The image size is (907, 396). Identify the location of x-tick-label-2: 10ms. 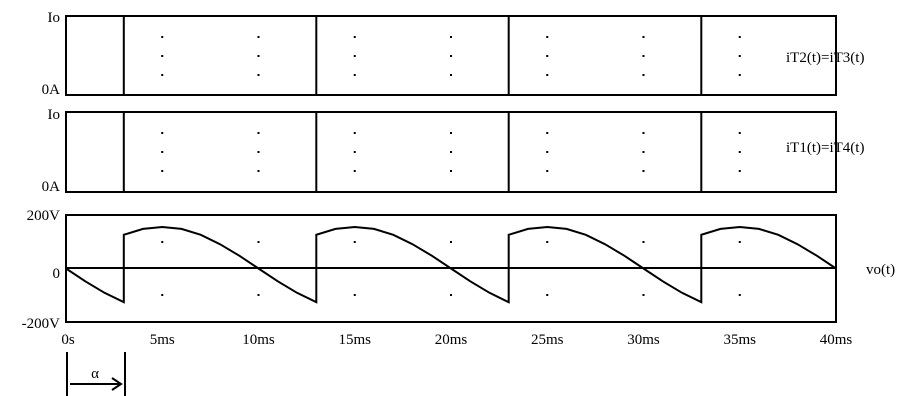
(258, 340).